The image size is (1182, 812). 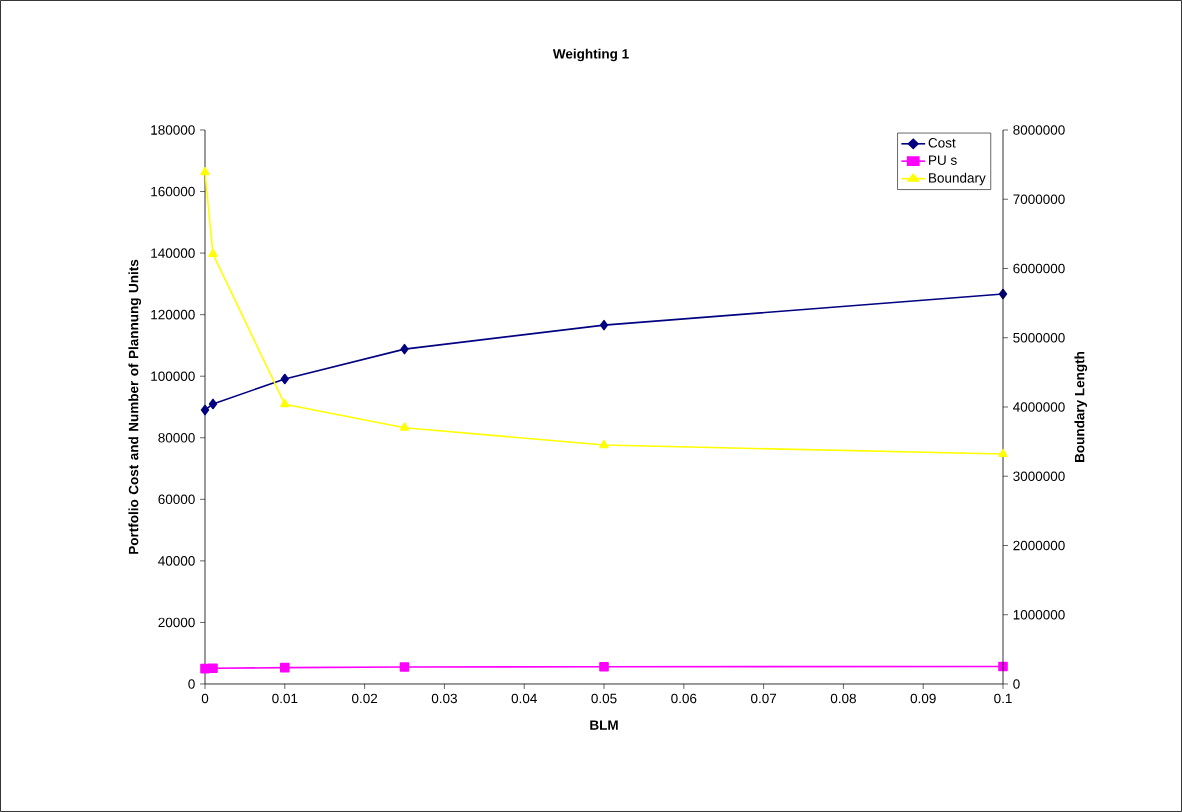 I want to click on x-tick-label: 0.03, so click(x=444, y=698).